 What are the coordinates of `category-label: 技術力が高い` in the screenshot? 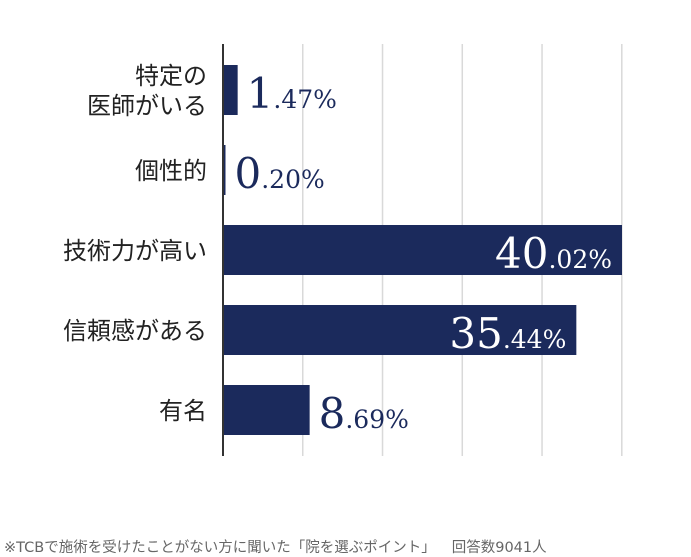 It's located at (135, 251).